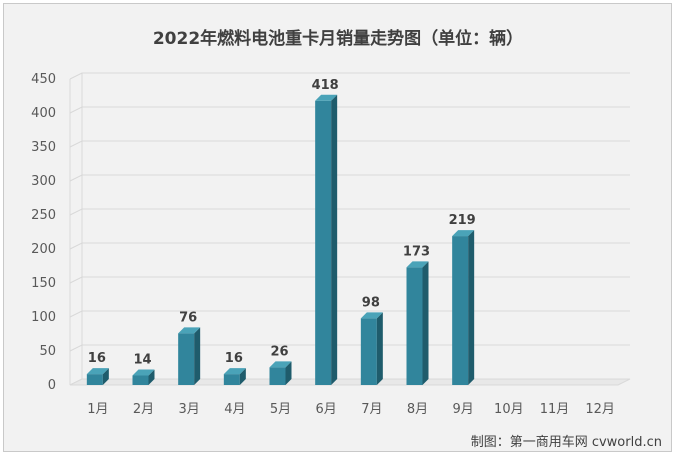  What do you see at coordinates (463, 409) in the screenshot?
I see `x-tick-label: 9月` at bounding box center [463, 409].